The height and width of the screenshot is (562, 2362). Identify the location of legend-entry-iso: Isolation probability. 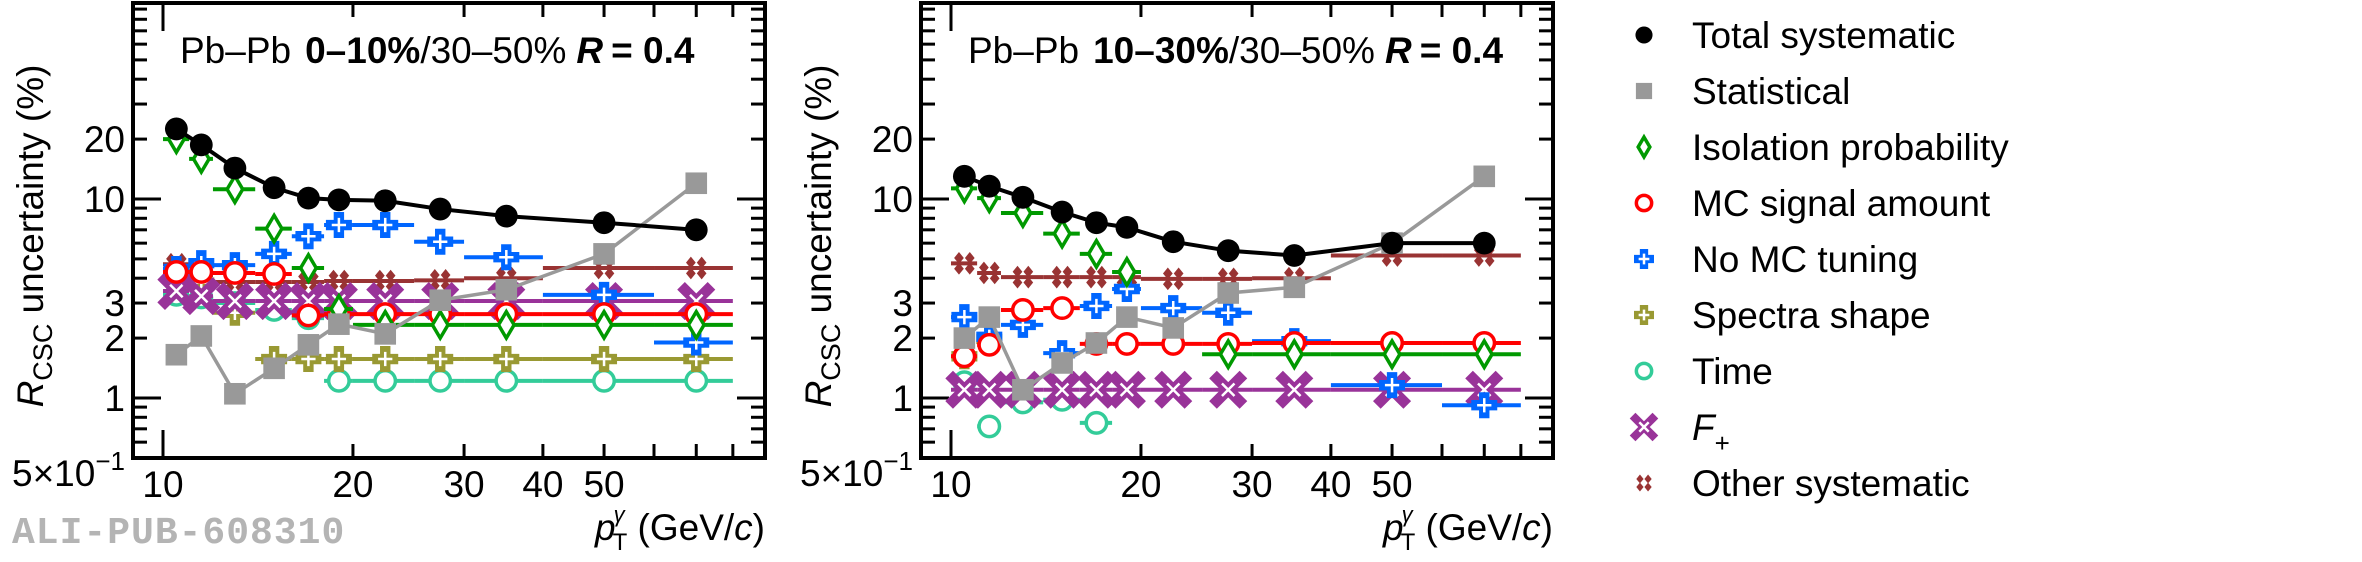
(1822, 147).